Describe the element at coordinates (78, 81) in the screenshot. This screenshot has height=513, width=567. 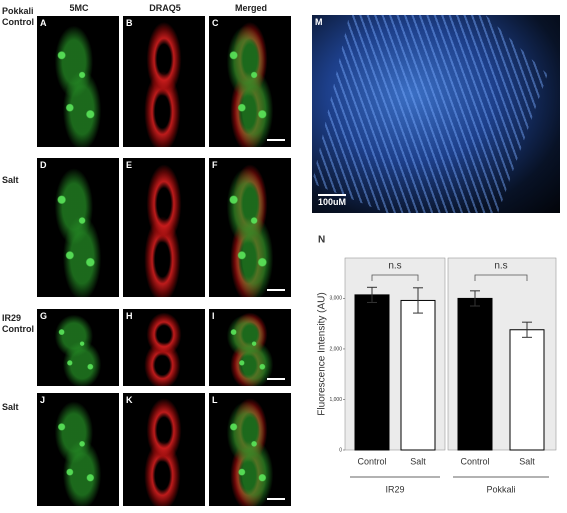
I see `microscopy-panel: A` at that location.